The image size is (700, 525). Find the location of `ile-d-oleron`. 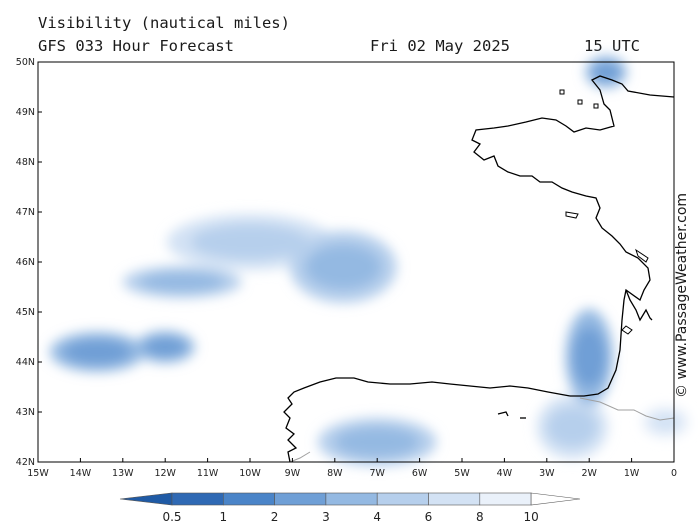

ile-d-oleron is located at coordinates (627, 330).